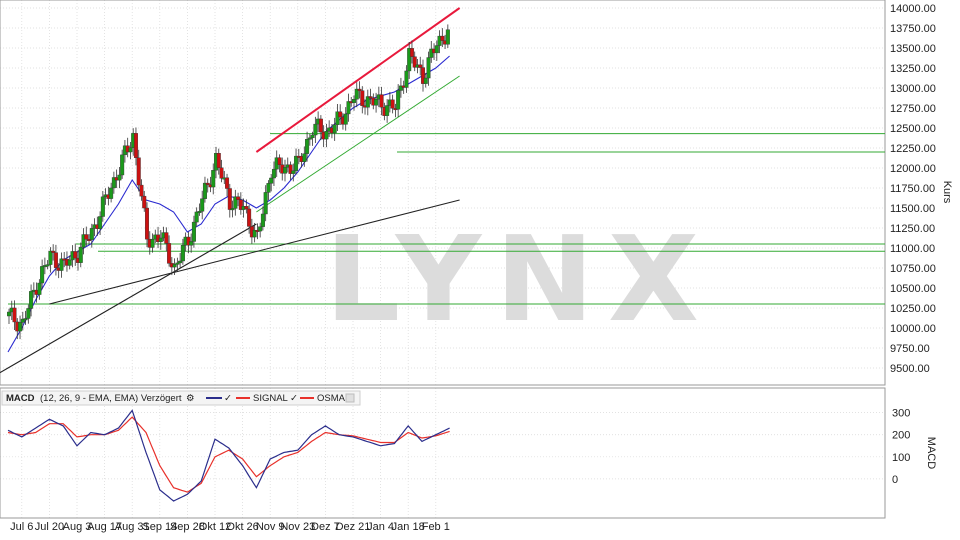  I want to click on legend-macd-check-icon: ✓, so click(228, 398).